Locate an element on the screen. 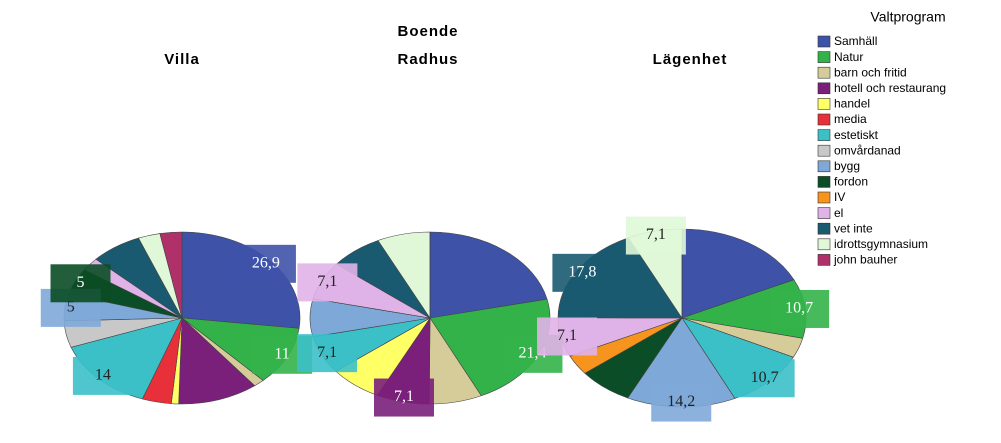 This screenshot has width=1001, height=443. legend-title: Valtprogram is located at coordinates (907, 17).